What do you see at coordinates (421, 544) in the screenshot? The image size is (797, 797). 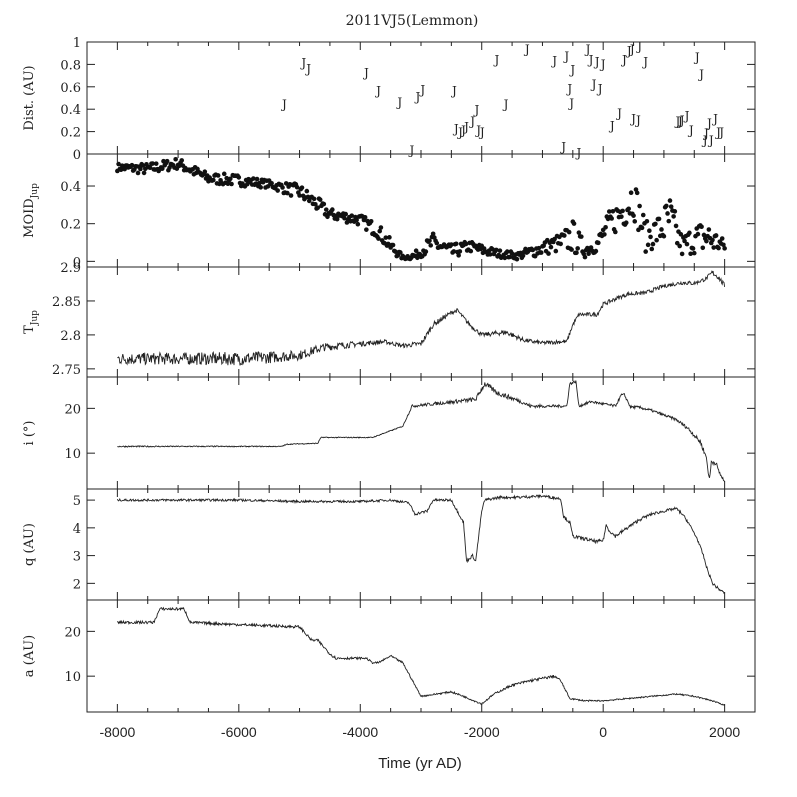 I see `panel-frame-q` at bounding box center [421, 544].